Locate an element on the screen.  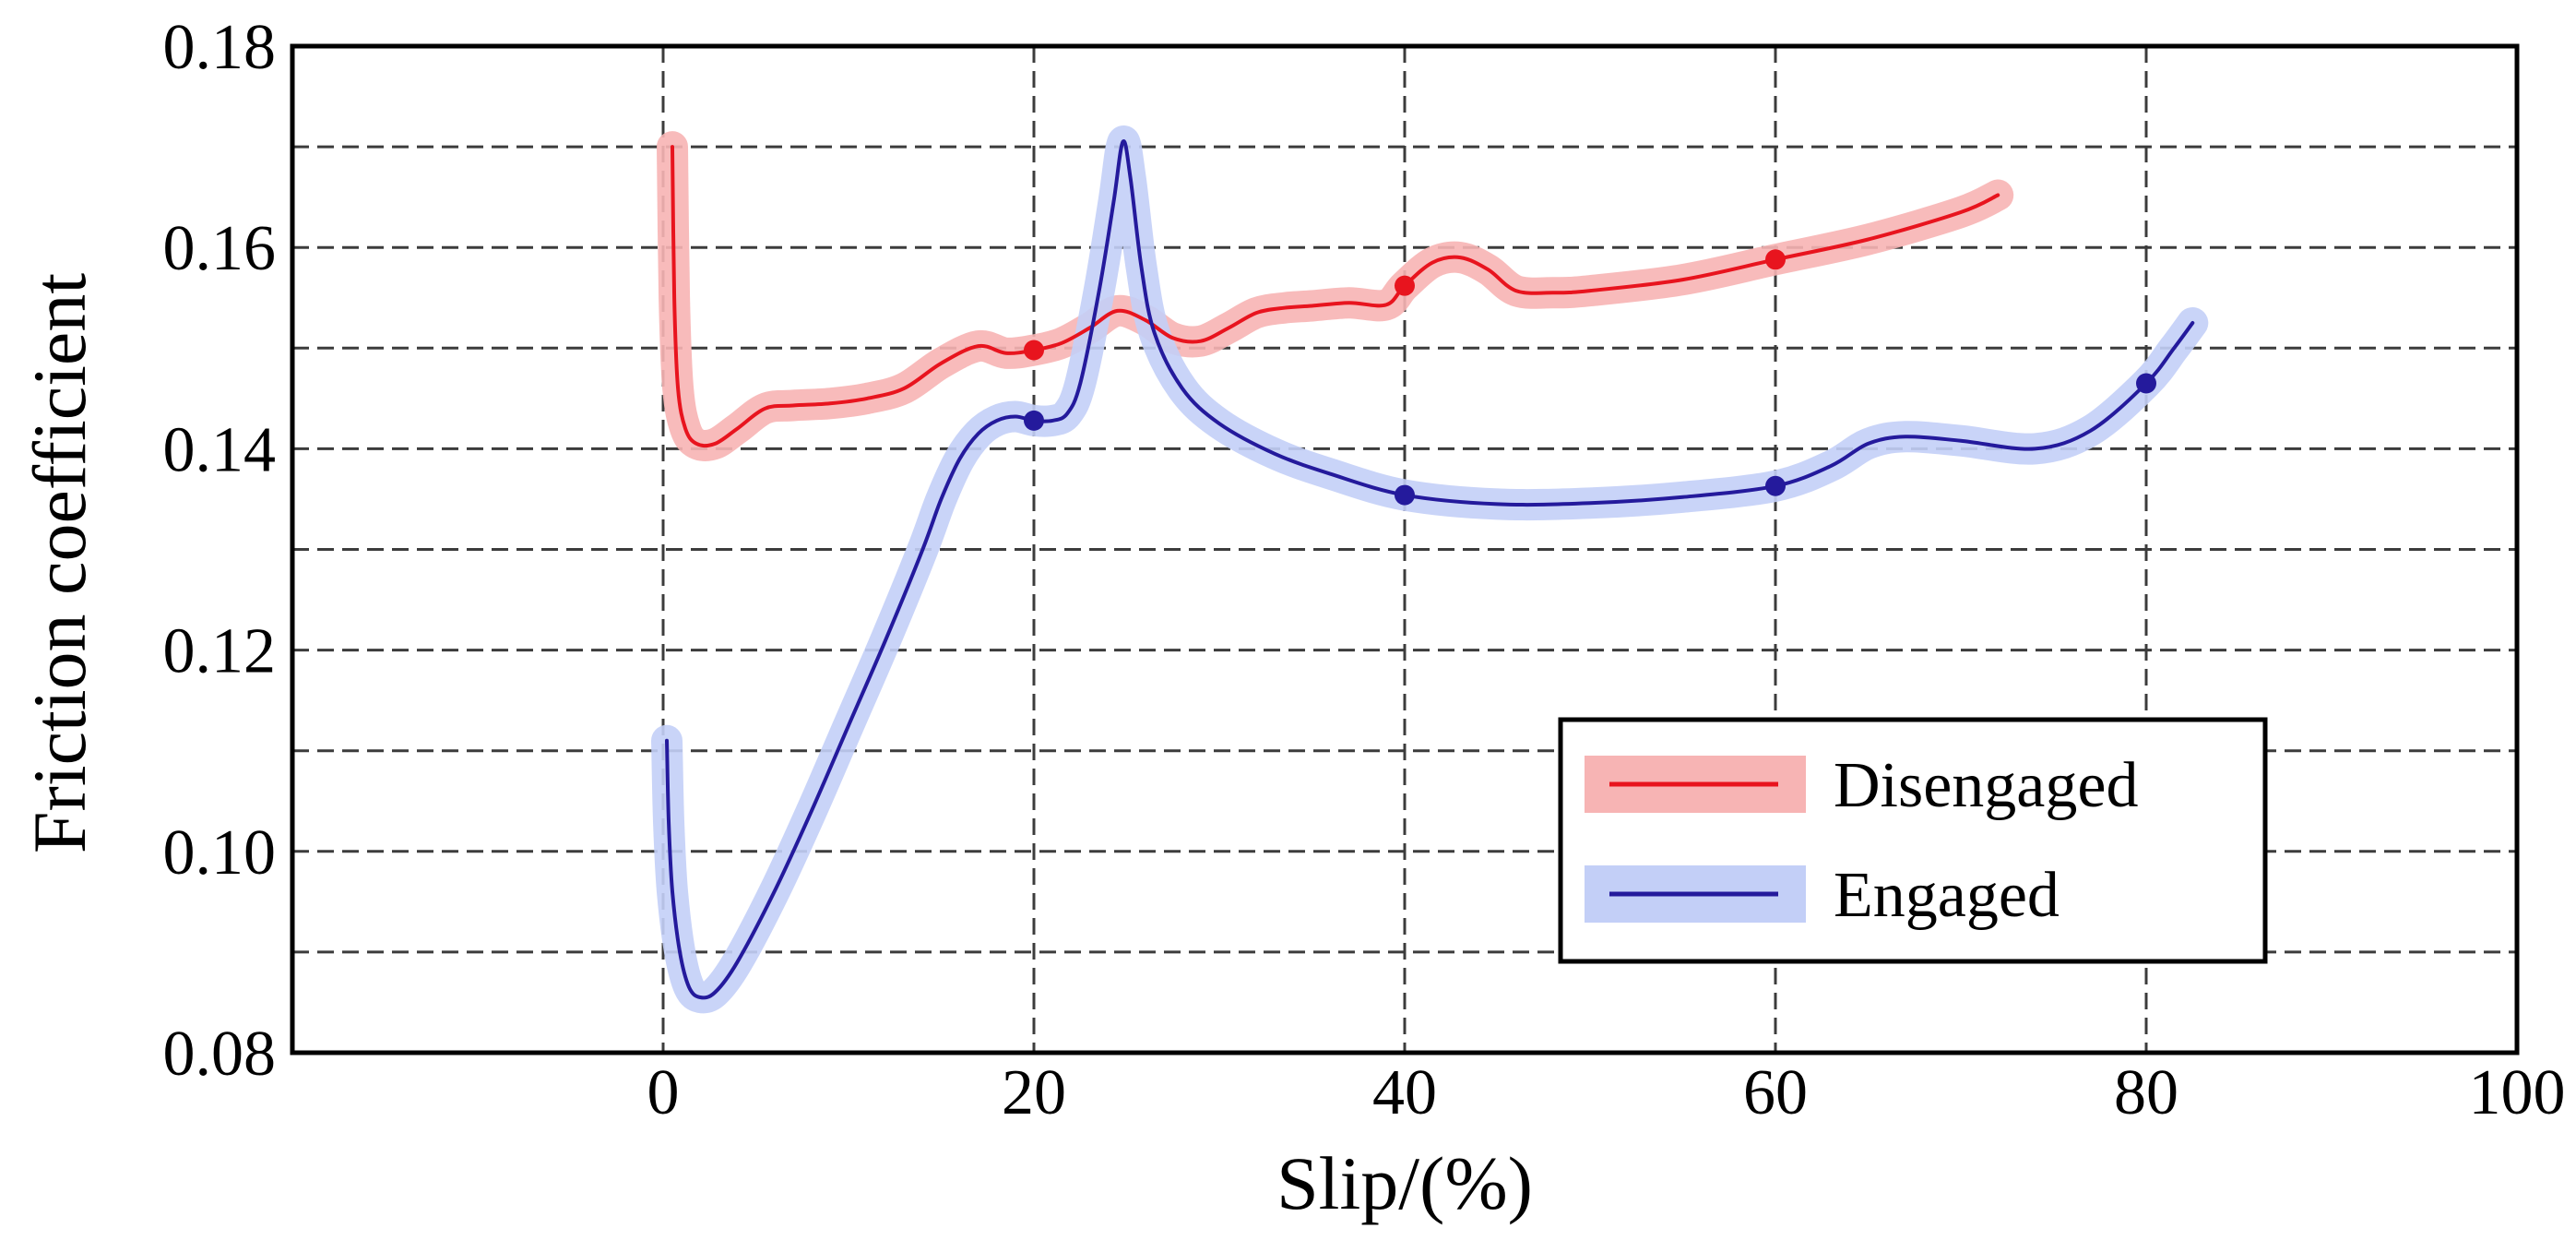
y-tick-label: 0.18 is located at coordinates (220, 48).